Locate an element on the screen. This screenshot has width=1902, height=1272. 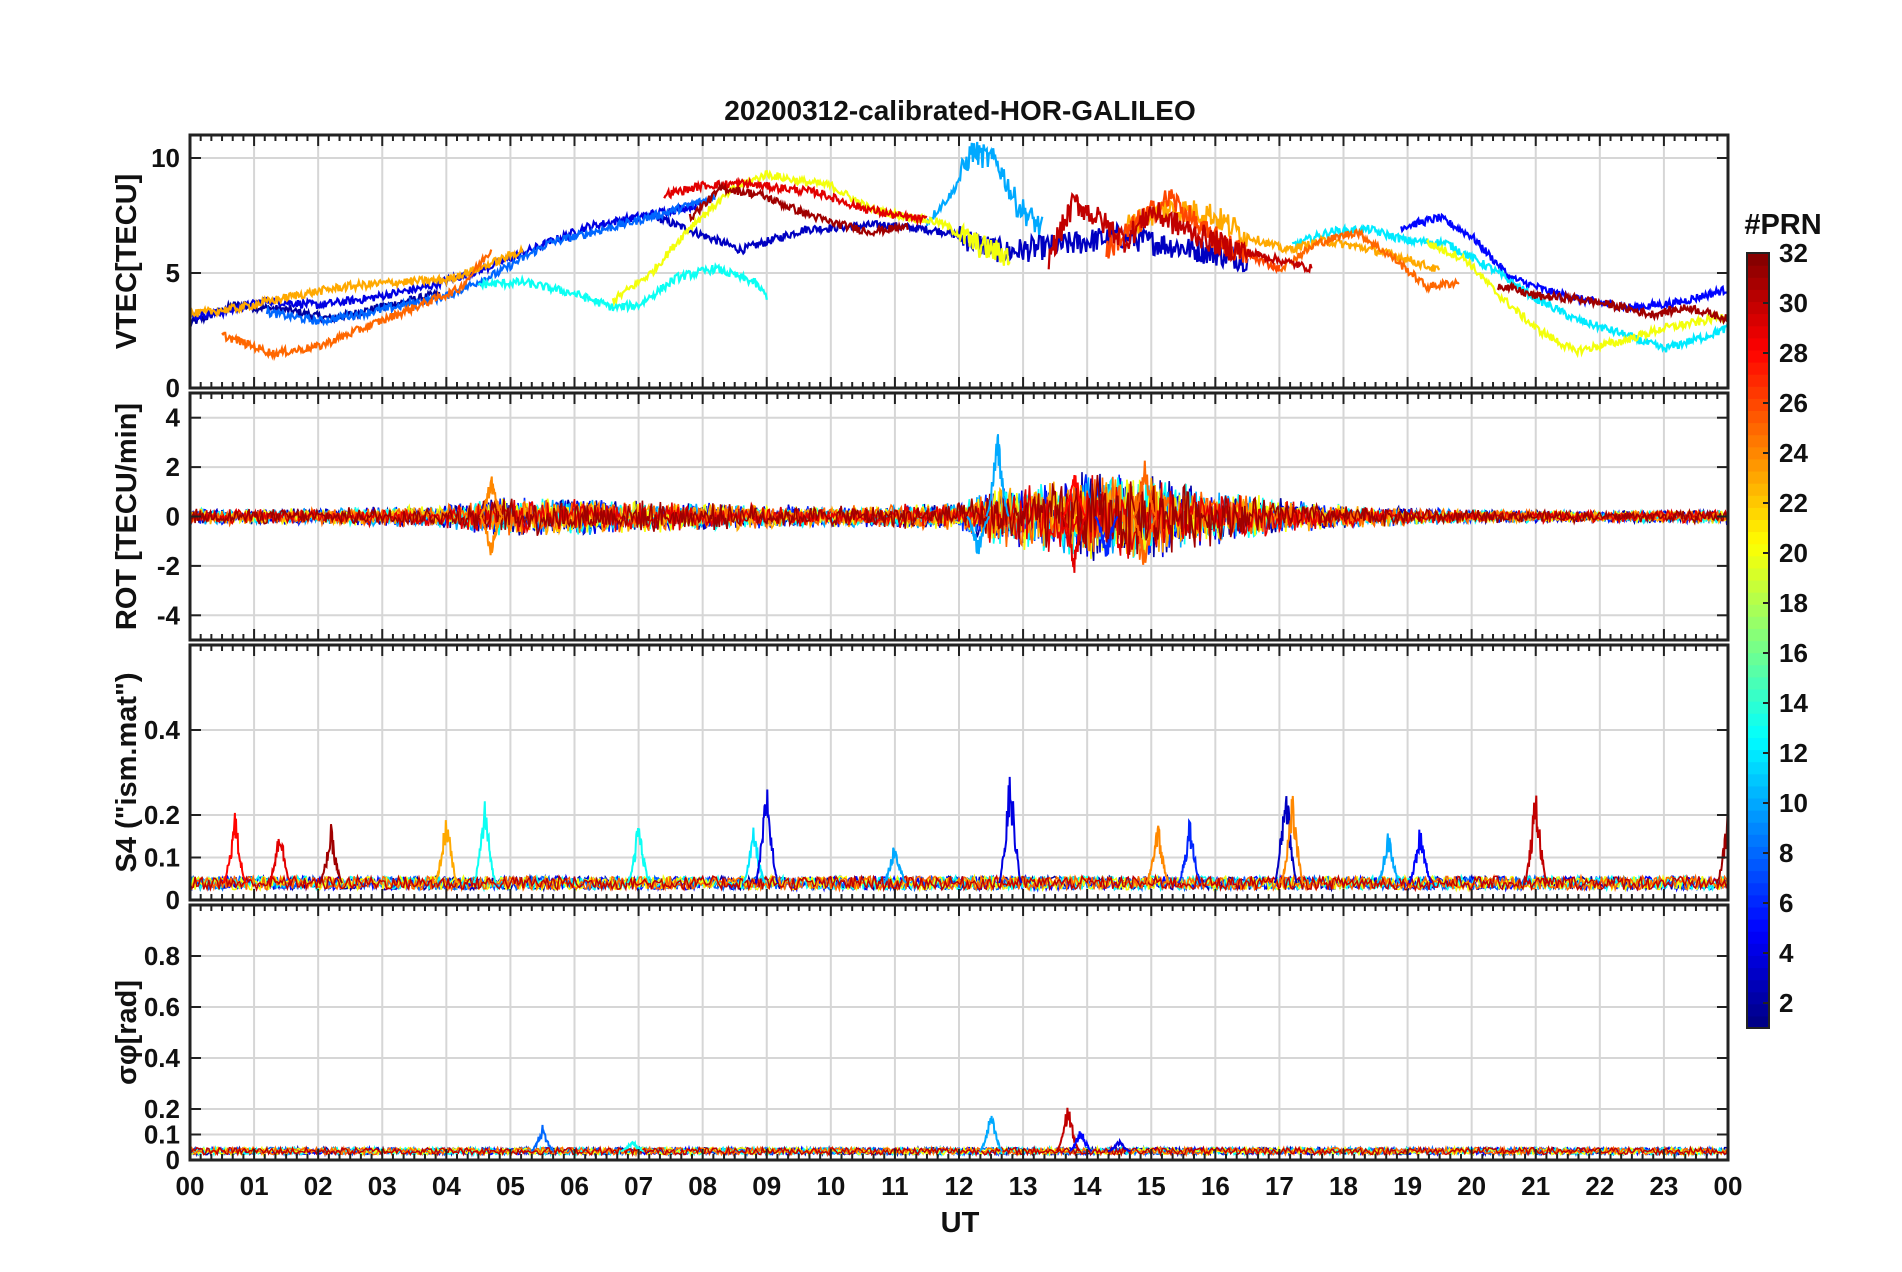
colorbar-tick-label: 6 is located at coordinates (1786, 903).